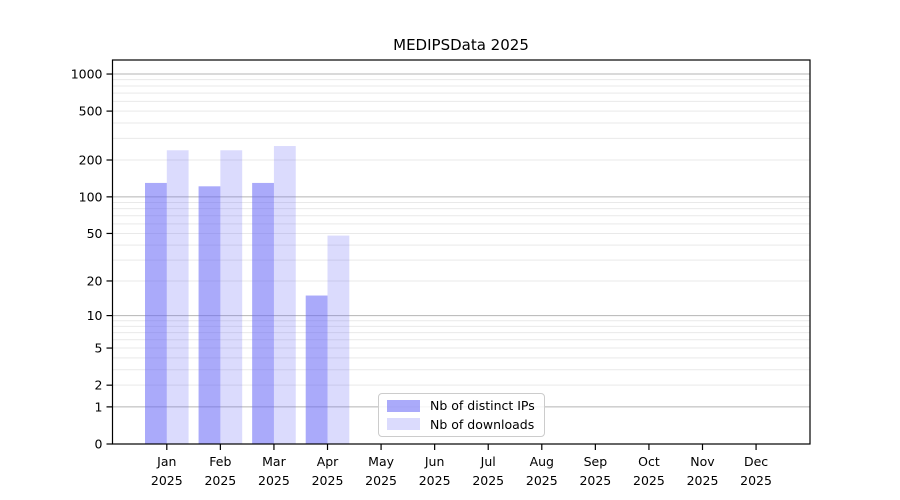  Describe the element at coordinates (263, 313) in the screenshot. I see `bar-distinct-ips-mar` at that location.